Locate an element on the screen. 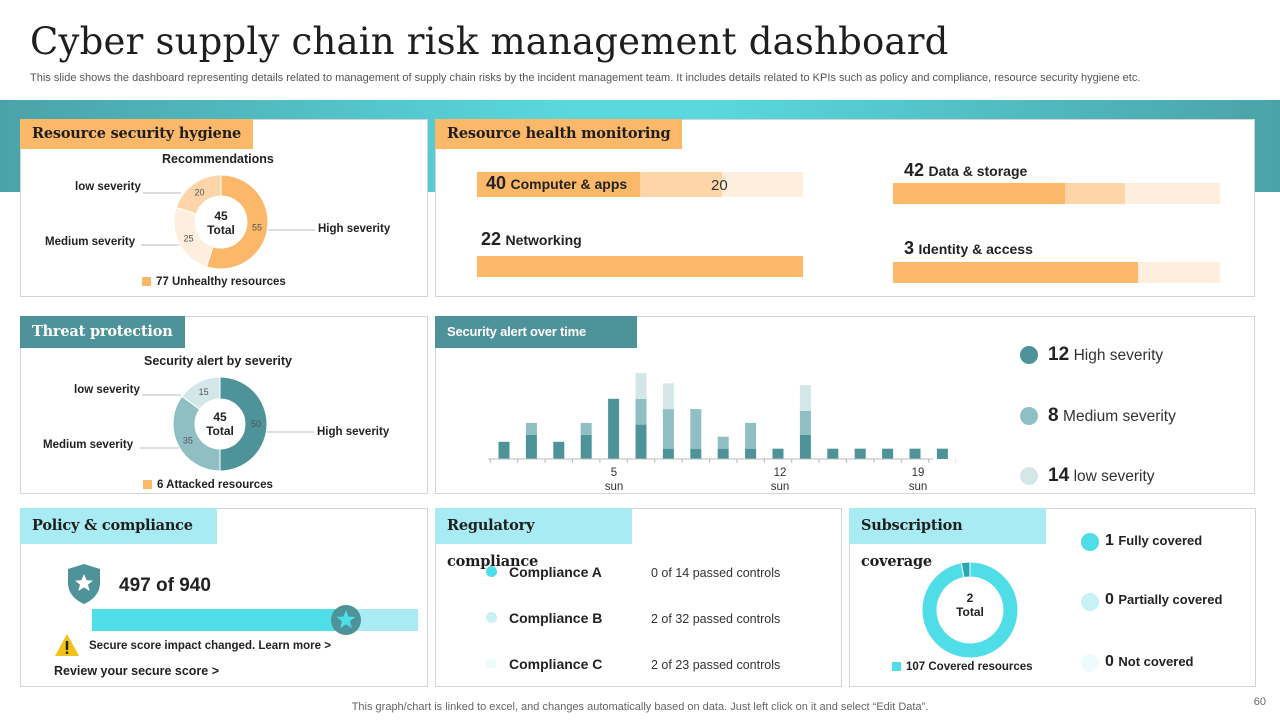  alerts-tag: Security alert over time is located at coordinates (536, 332).